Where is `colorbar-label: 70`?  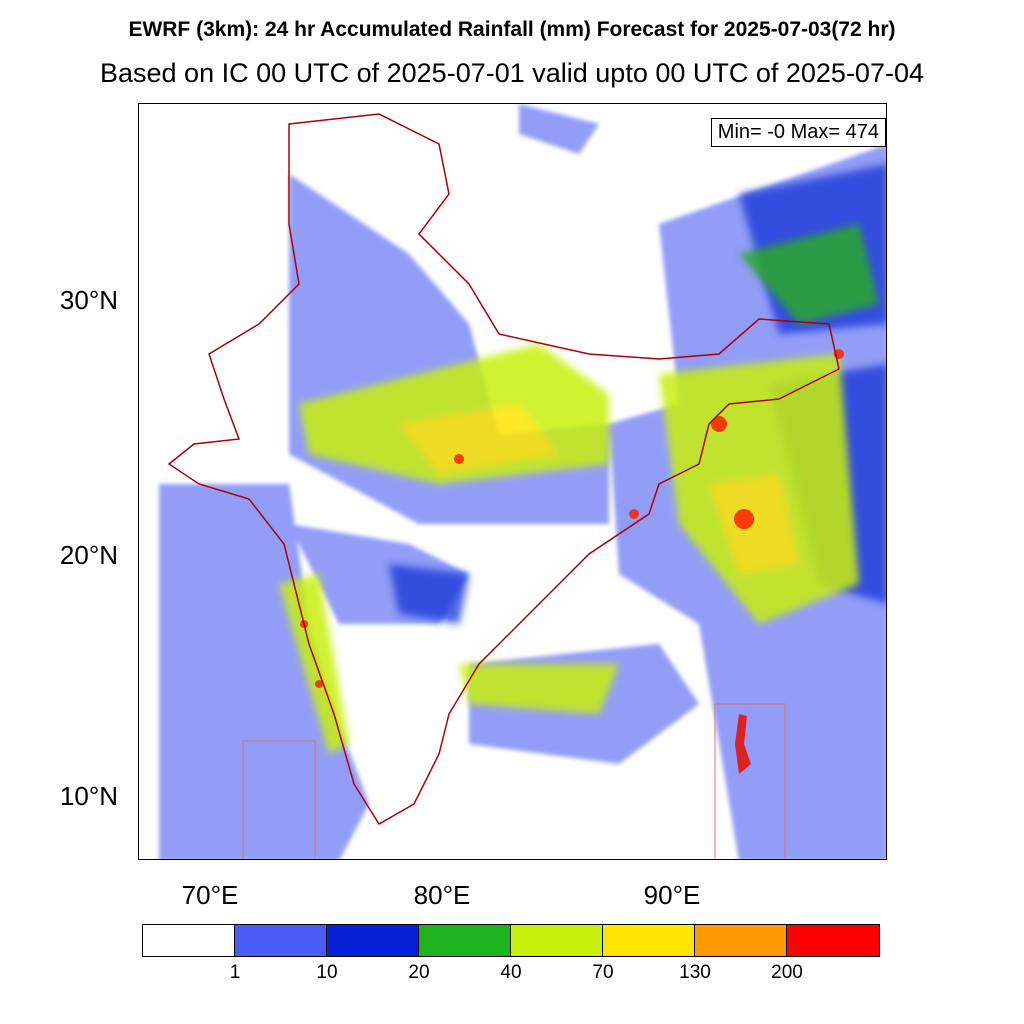 colorbar-label: 70 is located at coordinates (603, 972).